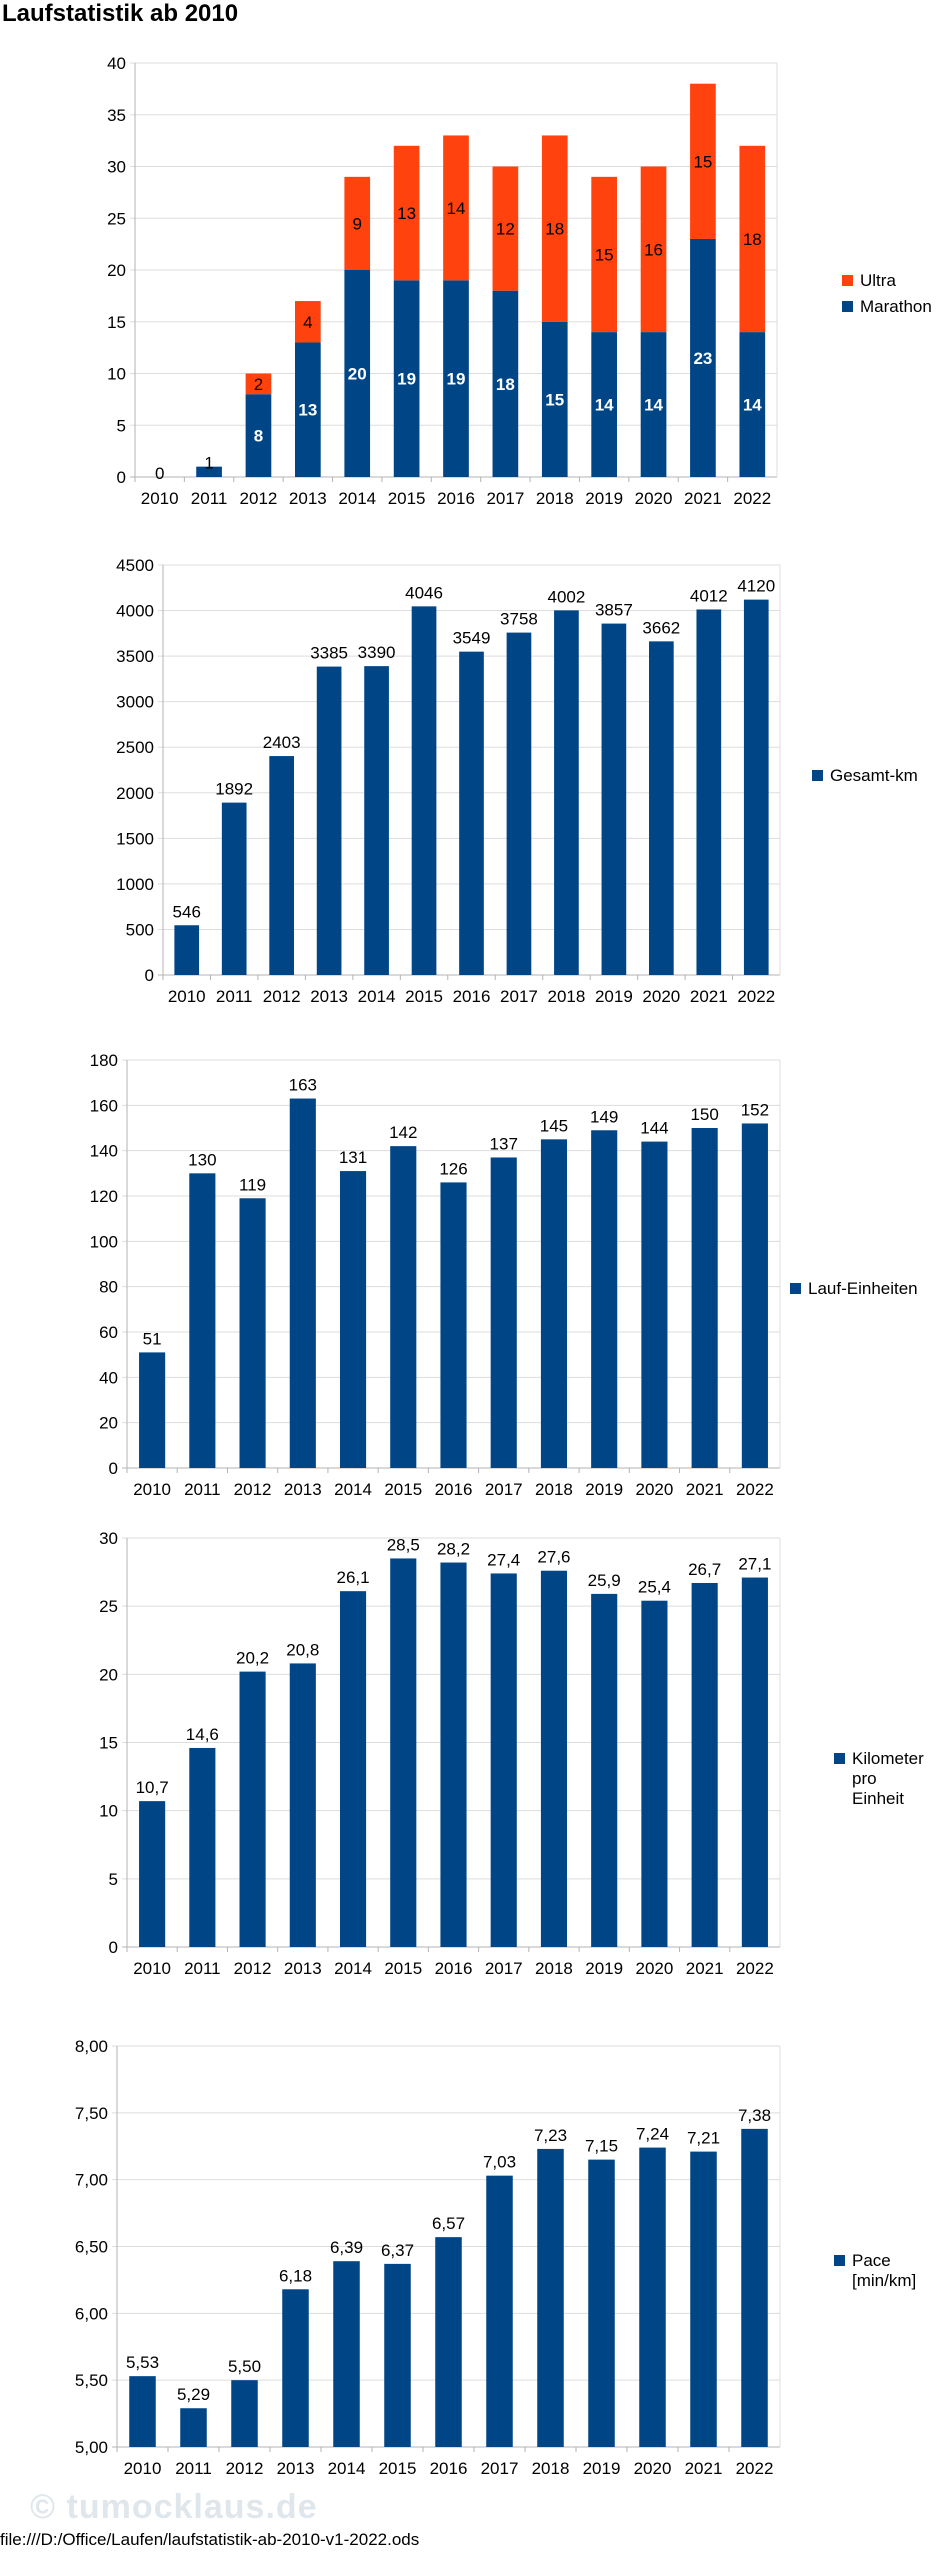 This screenshot has height=2560, width=947. Describe the element at coordinates (104, 1151) in the screenshot. I see `y-tick-label: 140` at that location.